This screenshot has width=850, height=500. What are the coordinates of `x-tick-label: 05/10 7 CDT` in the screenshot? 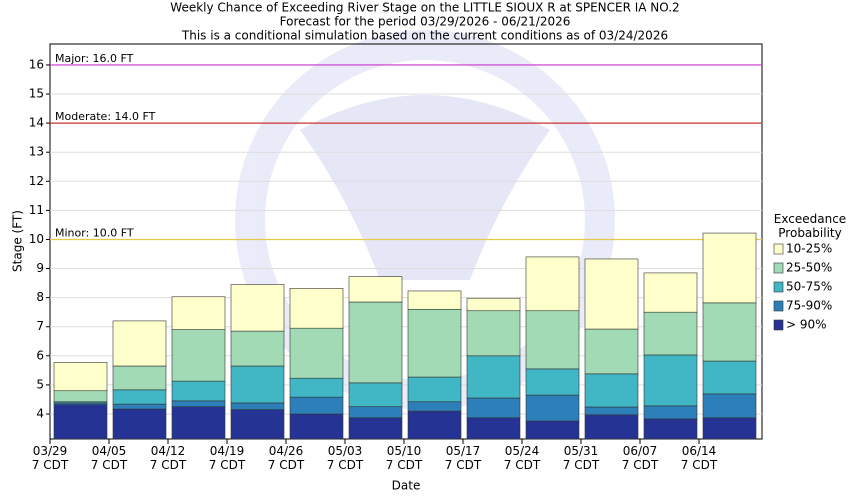 It's located at (404, 458).